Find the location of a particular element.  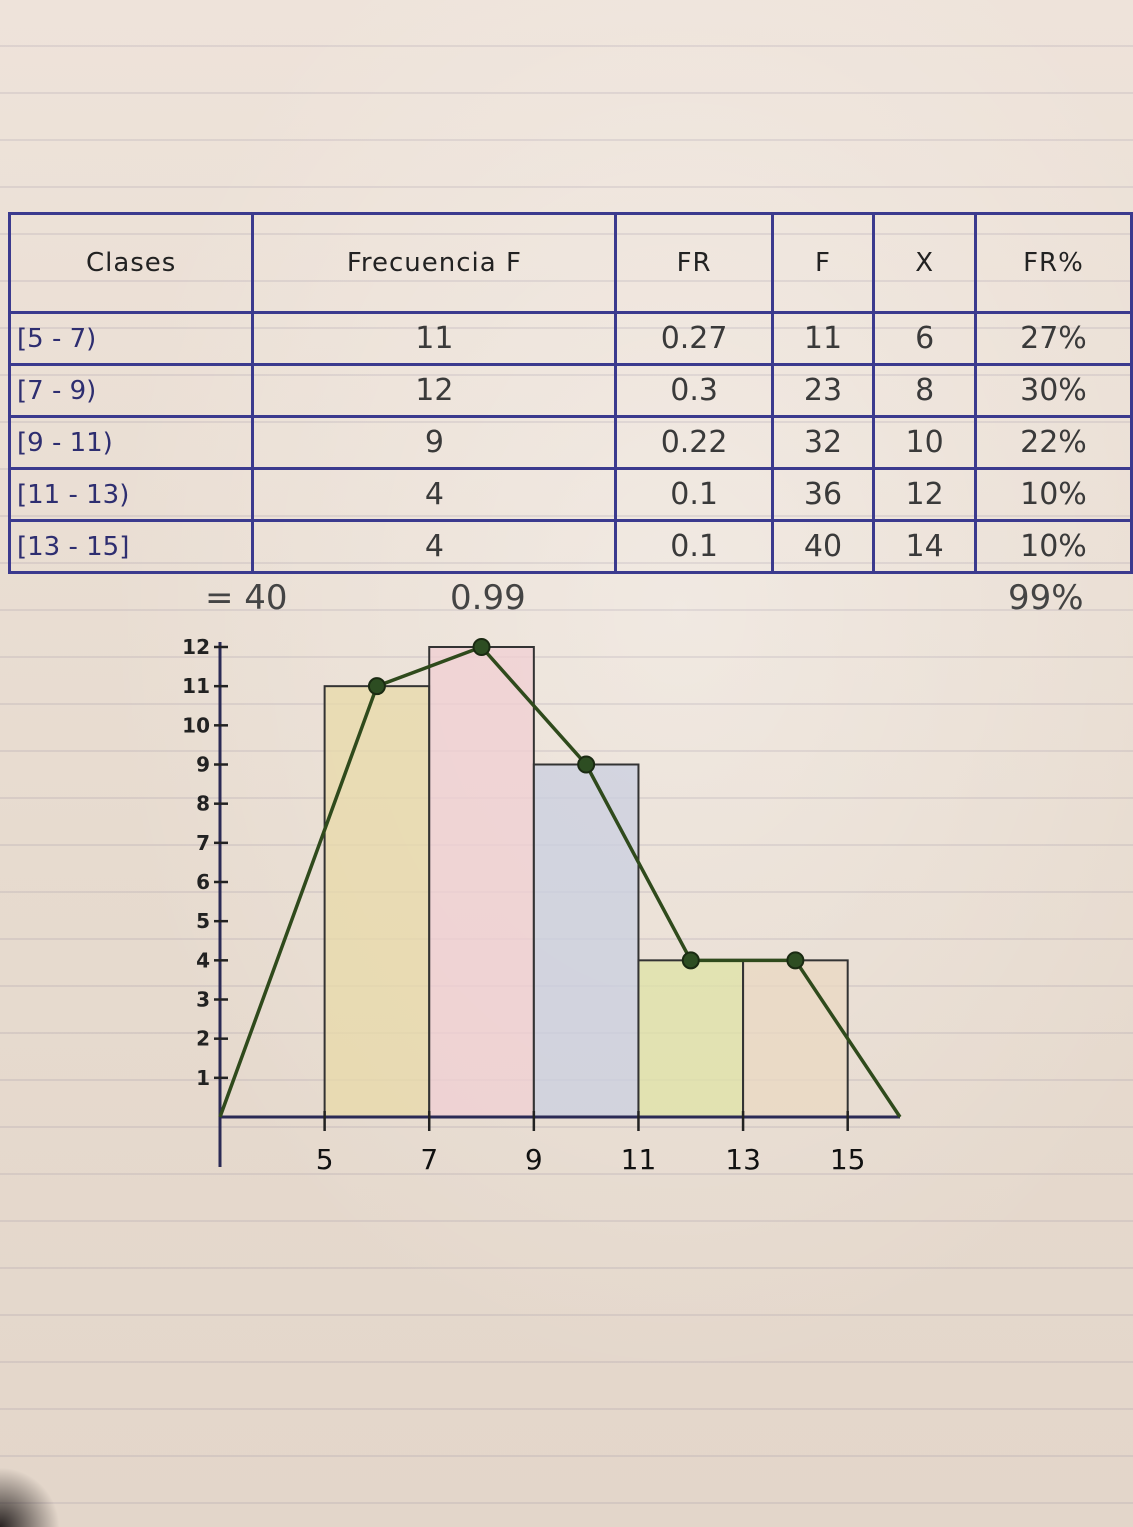

y-tick-label: 2 is located at coordinates (203, 1039).